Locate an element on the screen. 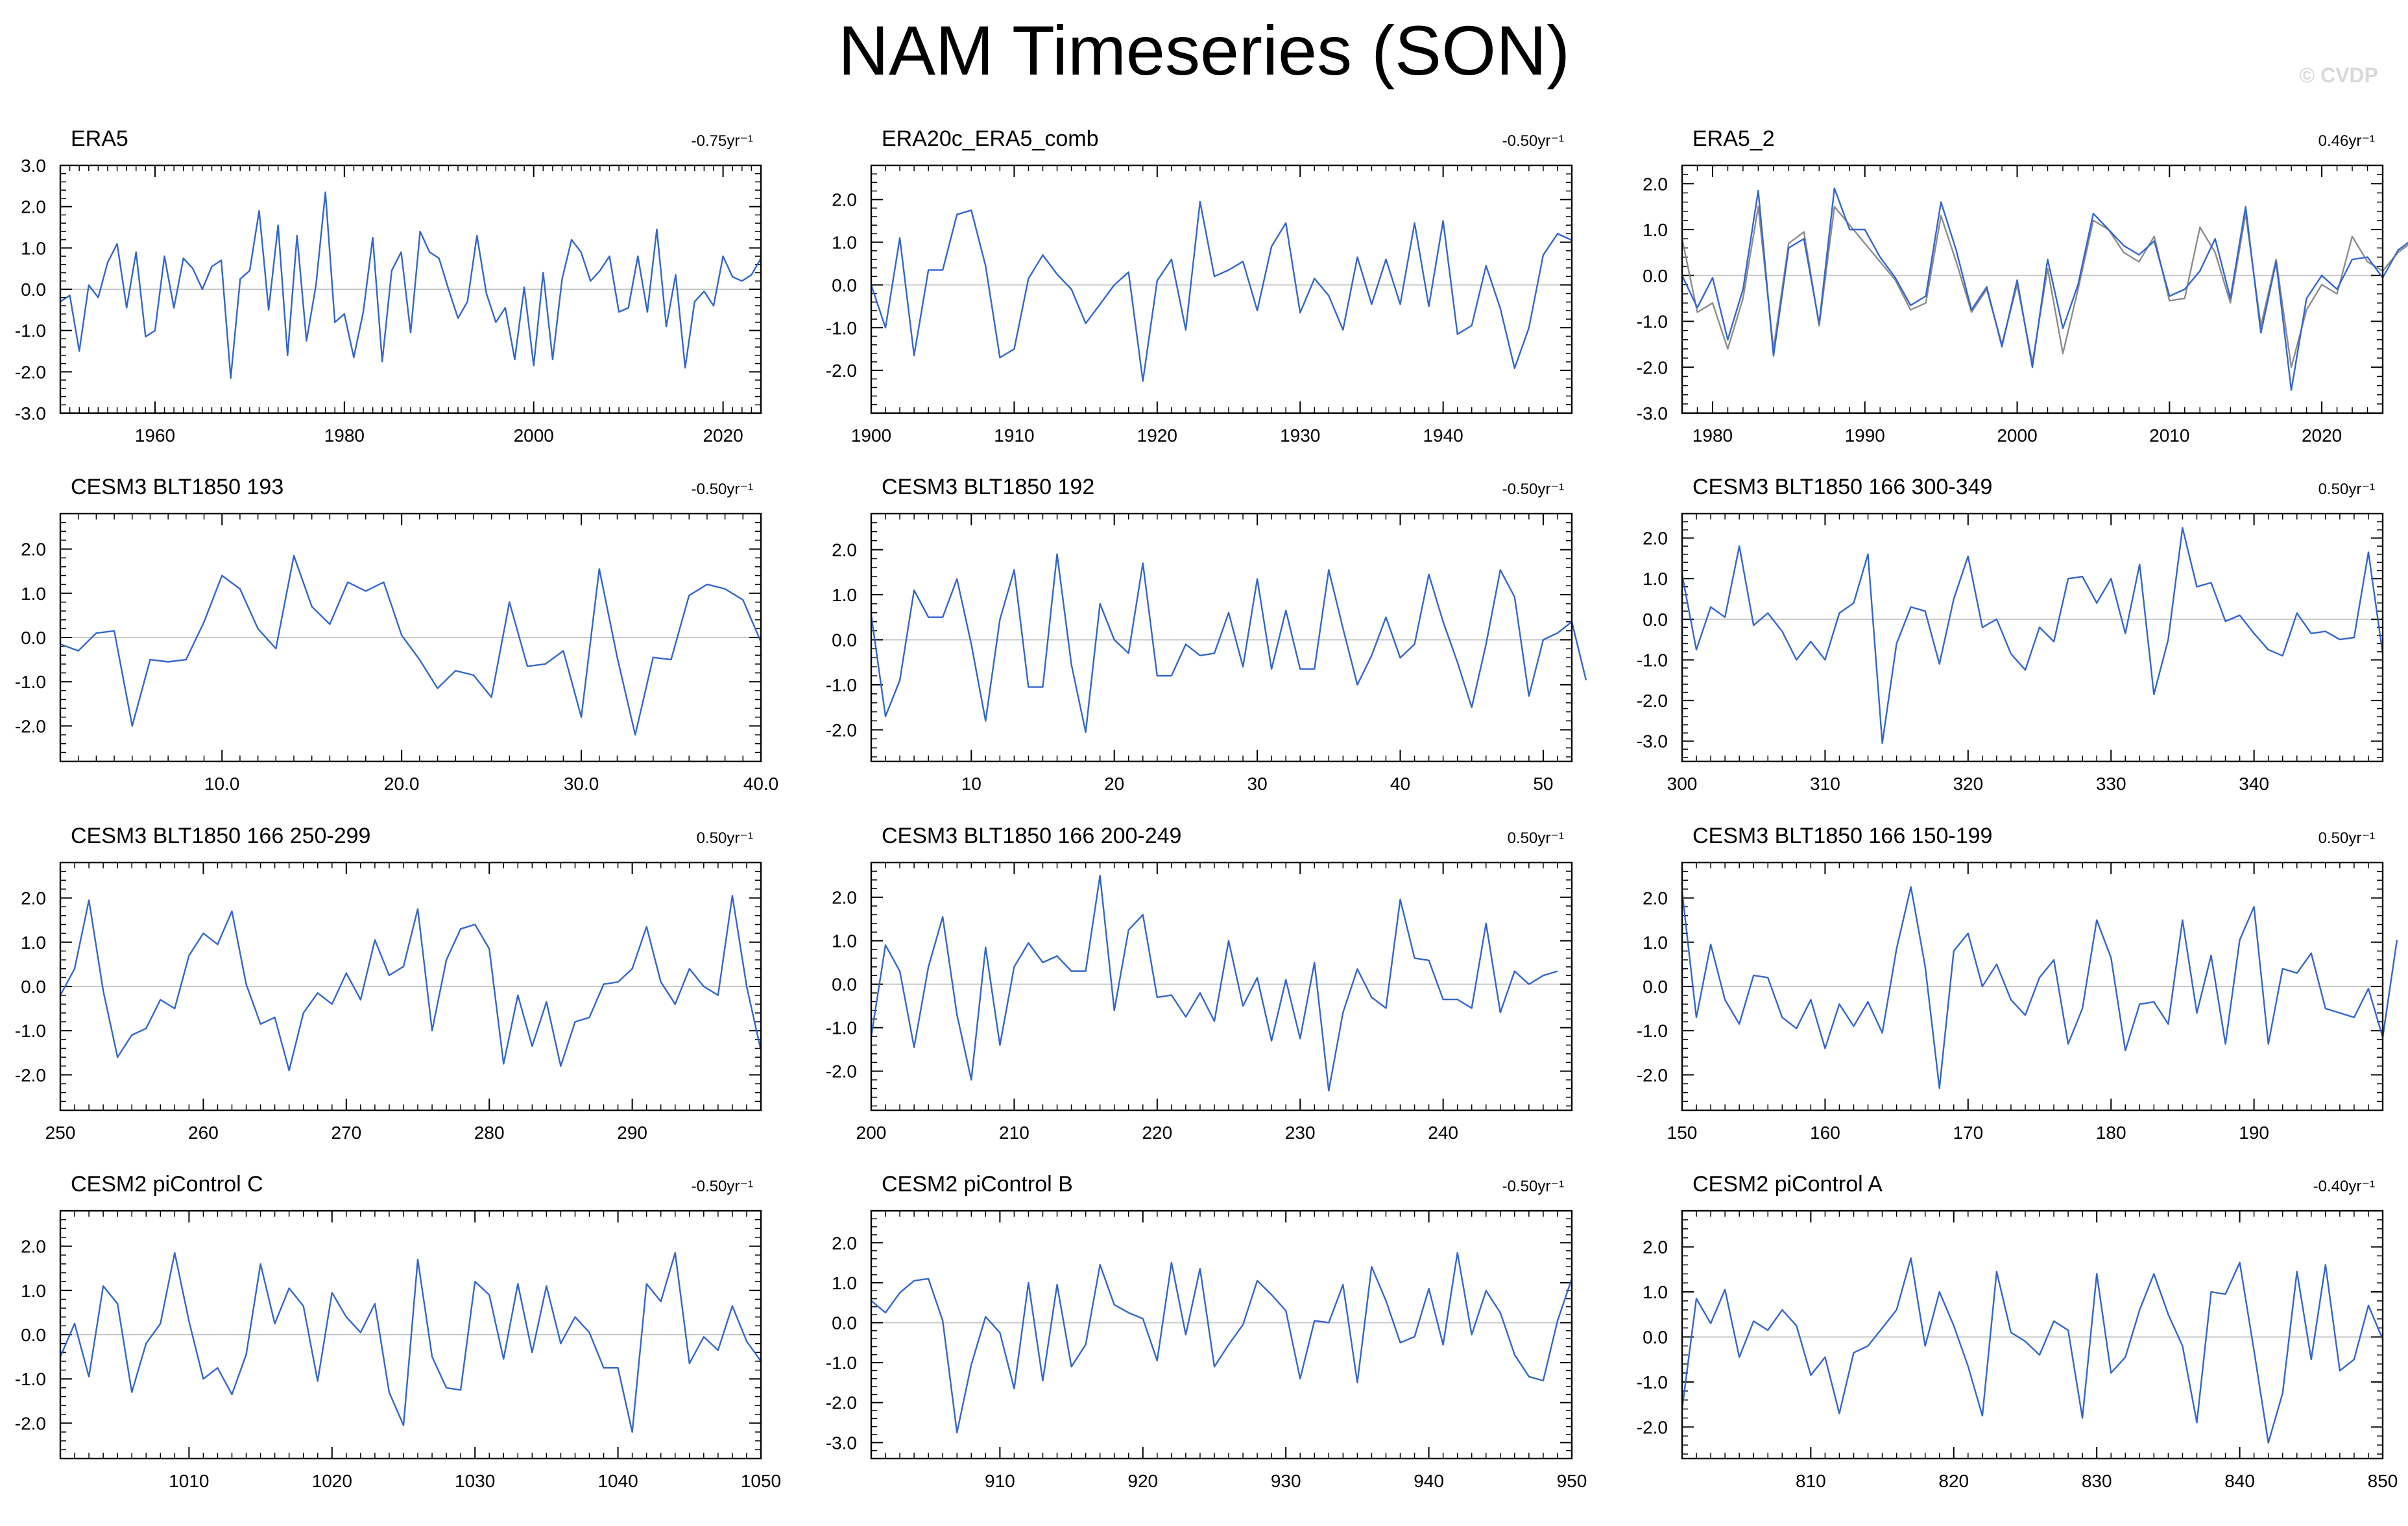  x-tick-label: 30 is located at coordinates (1257, 784).